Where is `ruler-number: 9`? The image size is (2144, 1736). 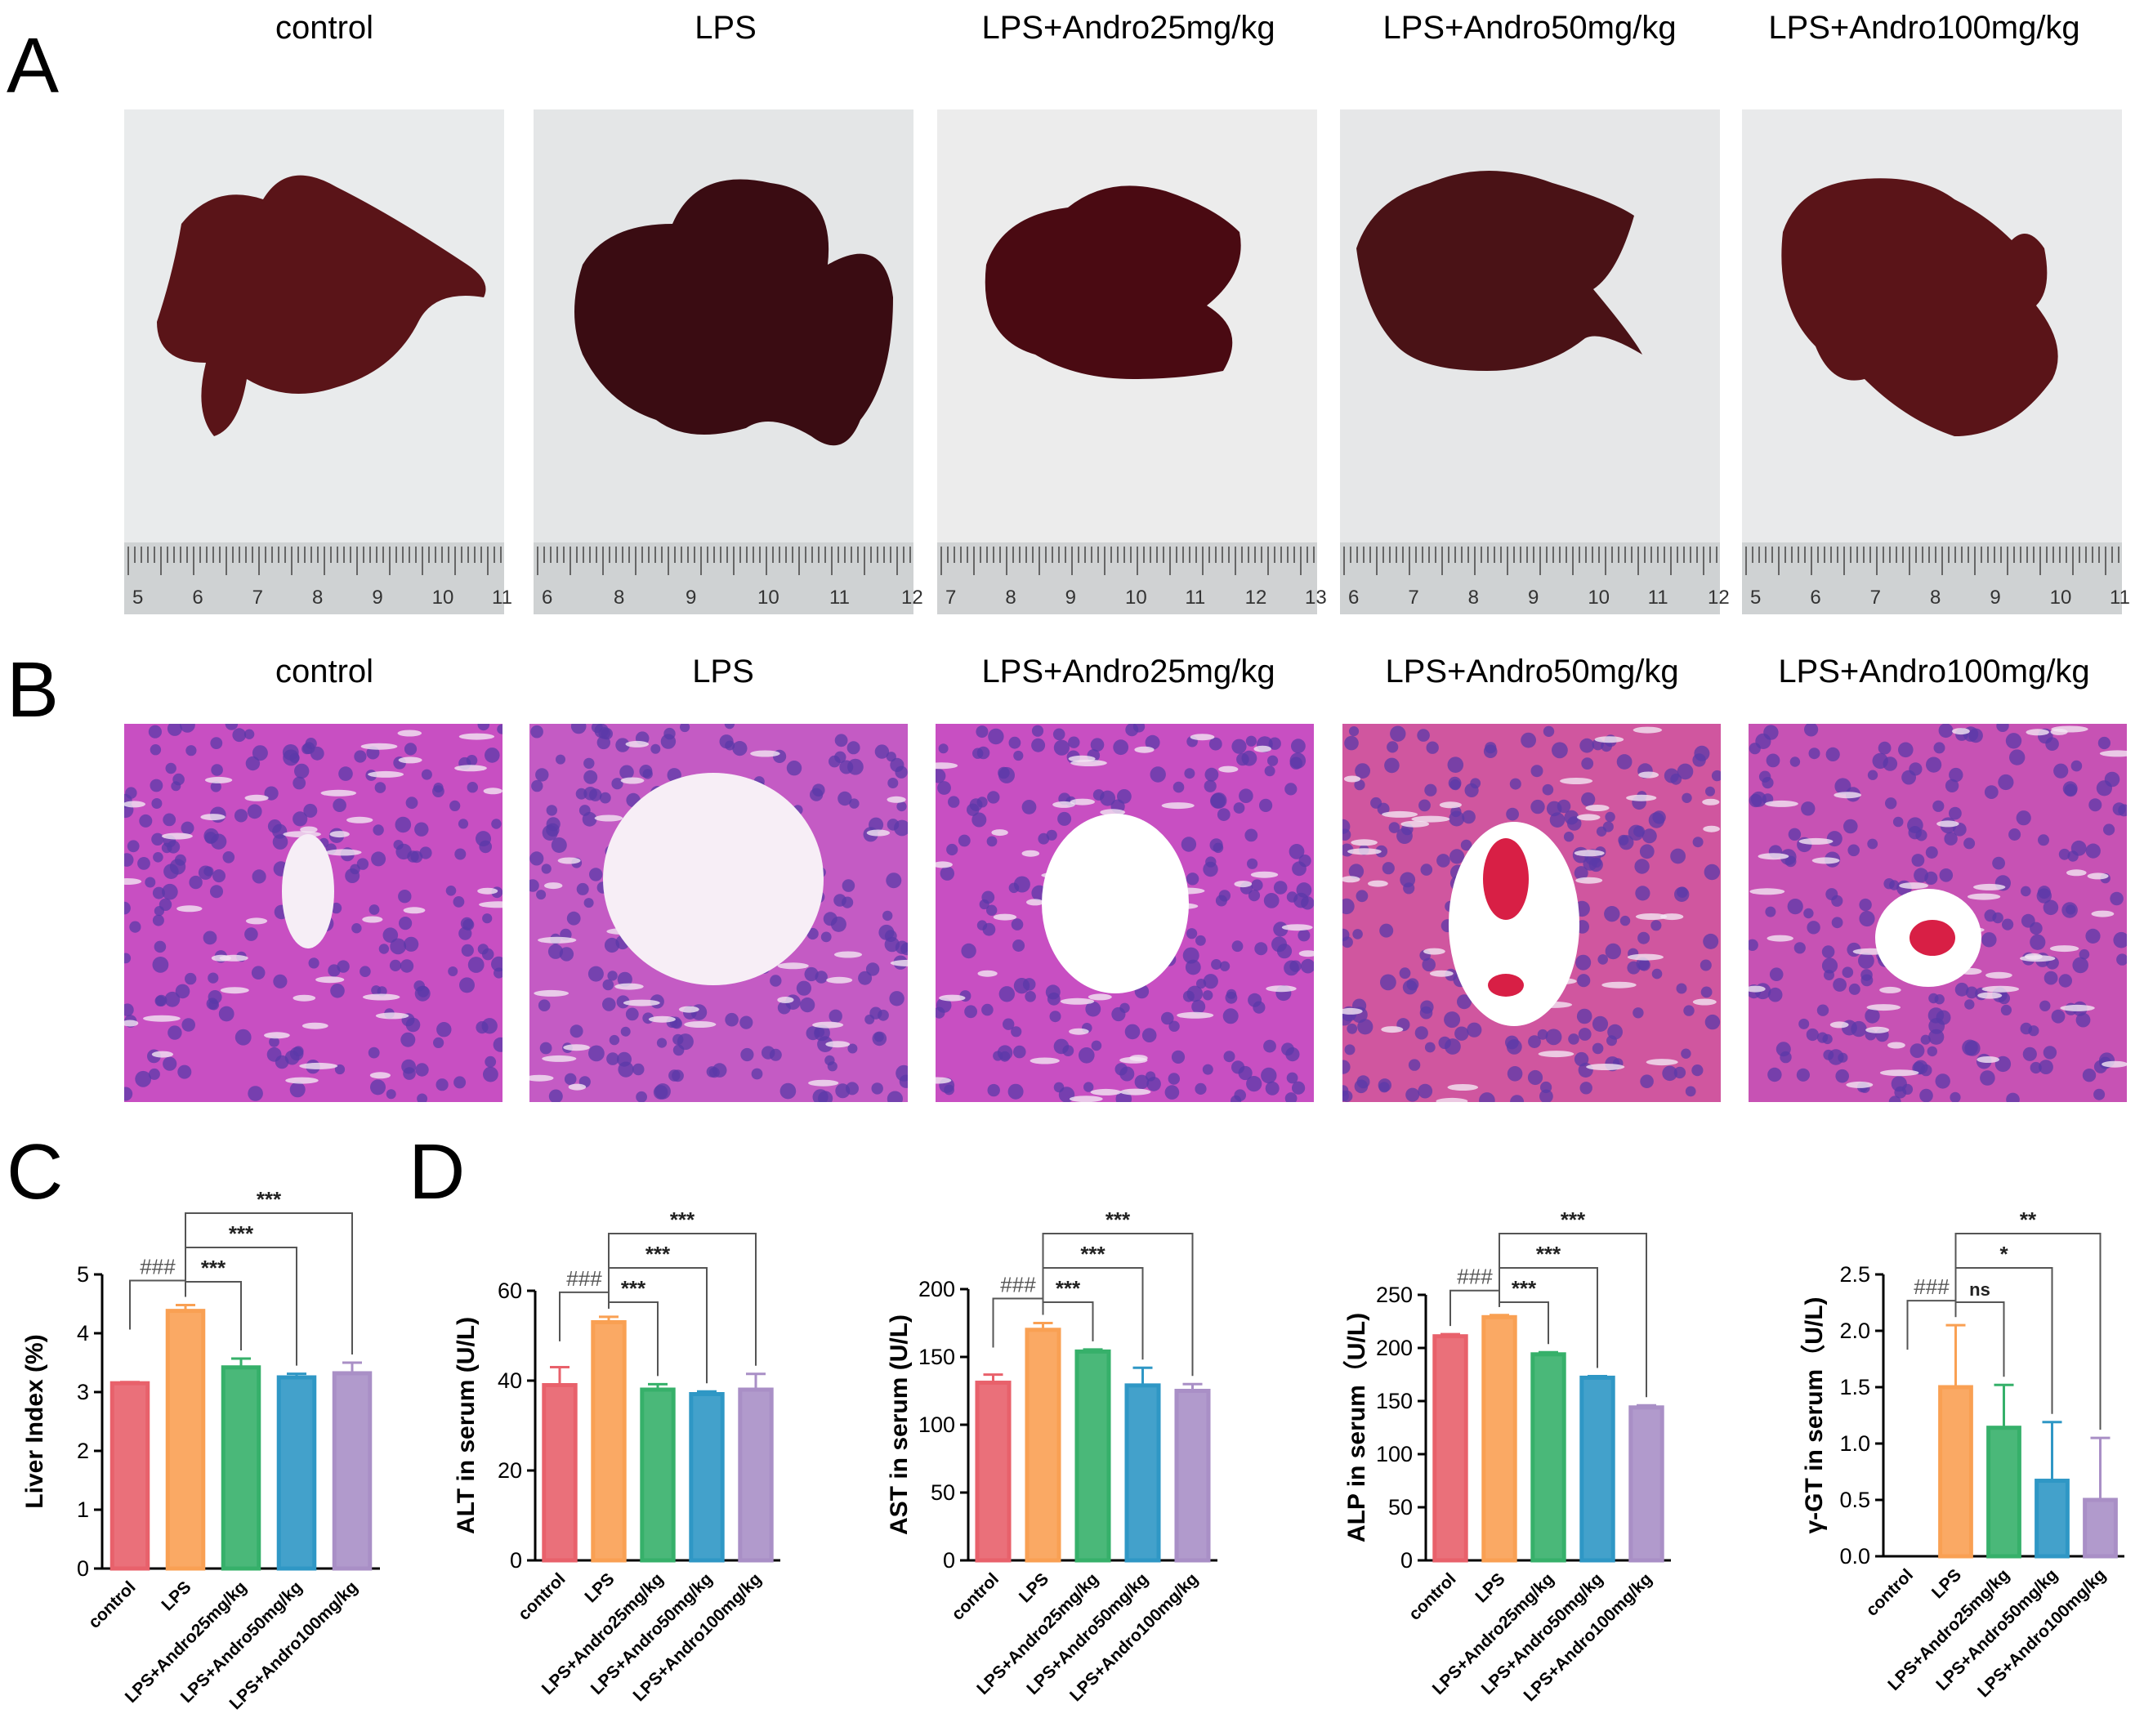 ruler-number: 9 is located at coordinates (1071, 598).